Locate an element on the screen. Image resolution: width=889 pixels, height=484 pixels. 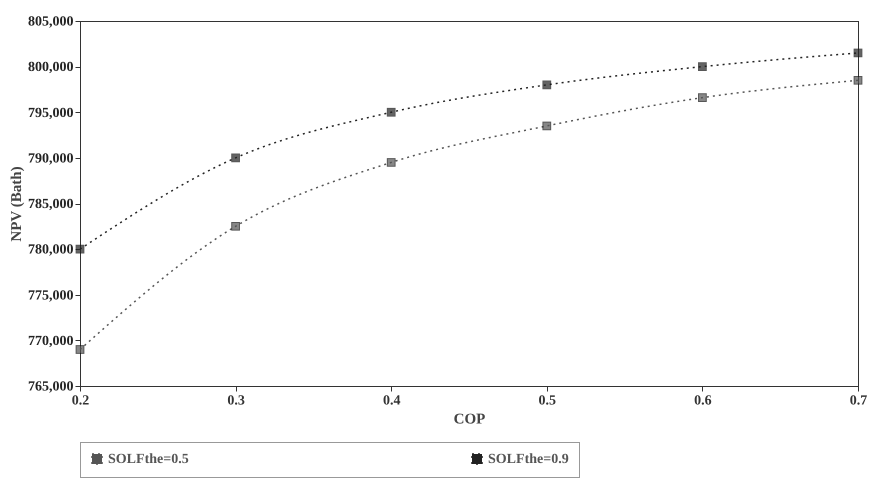
legend-label: SOLFthe=0.9 is located at coordinates (528, 459).